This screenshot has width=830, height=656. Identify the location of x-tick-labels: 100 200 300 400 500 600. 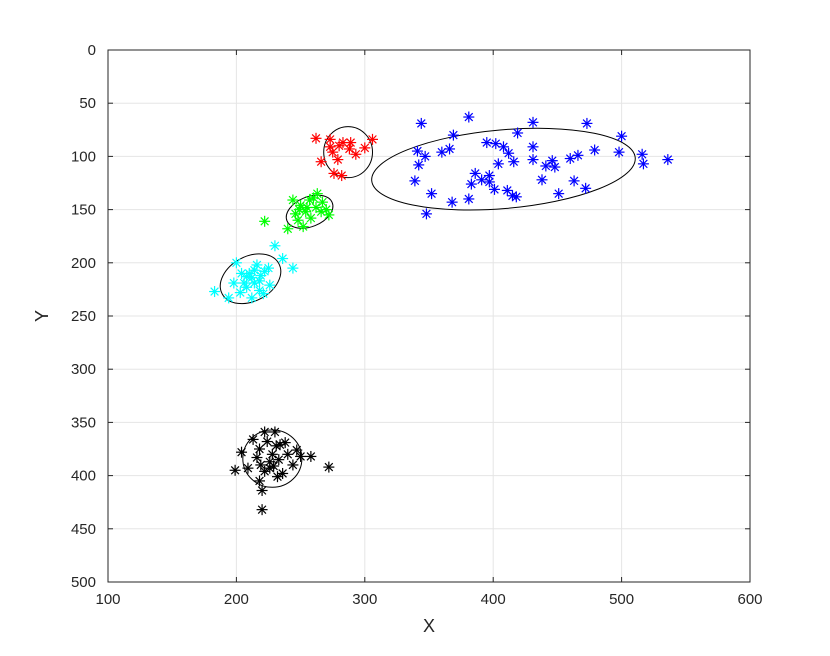
(428, 599).